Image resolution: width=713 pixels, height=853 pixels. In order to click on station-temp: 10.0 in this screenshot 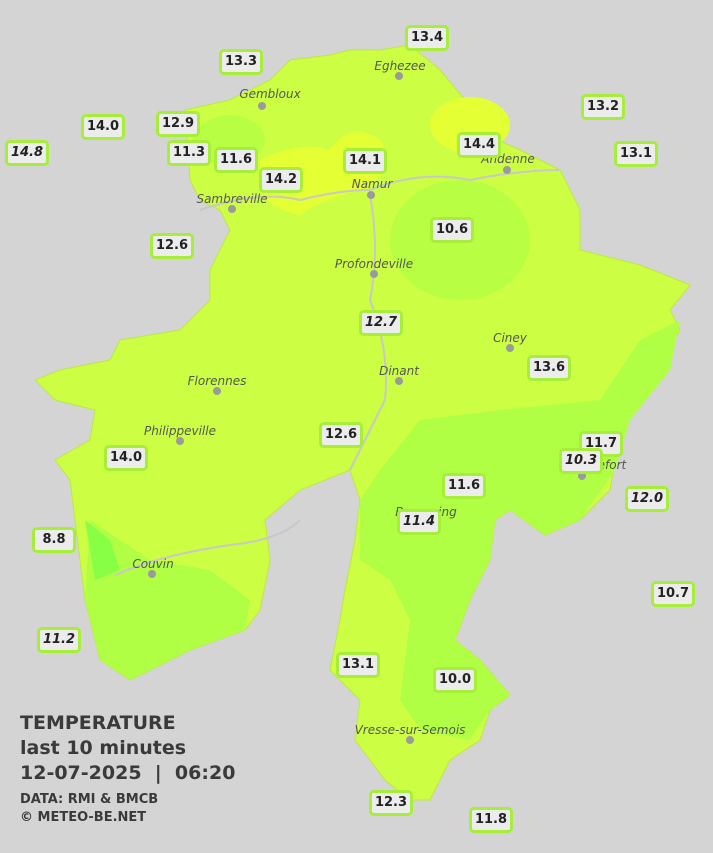, I will do `click(455, 680)`.